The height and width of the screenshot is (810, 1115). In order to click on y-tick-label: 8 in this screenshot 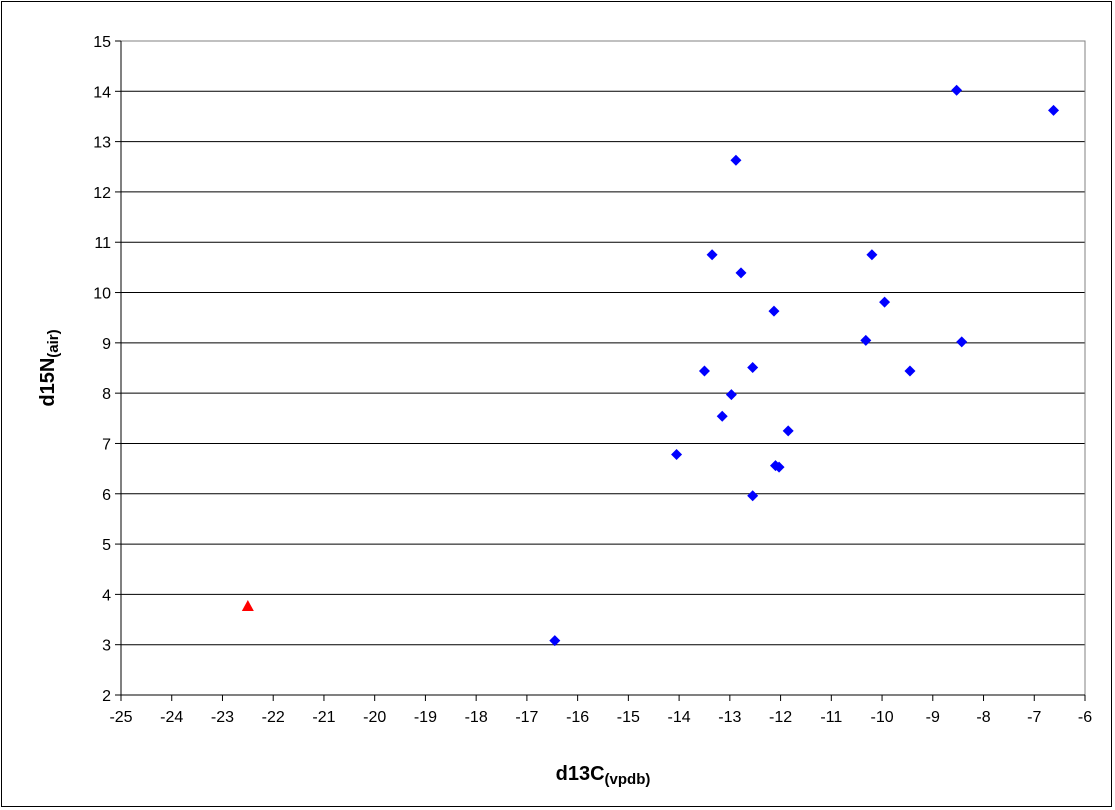, I will do `click(106, 394)`.